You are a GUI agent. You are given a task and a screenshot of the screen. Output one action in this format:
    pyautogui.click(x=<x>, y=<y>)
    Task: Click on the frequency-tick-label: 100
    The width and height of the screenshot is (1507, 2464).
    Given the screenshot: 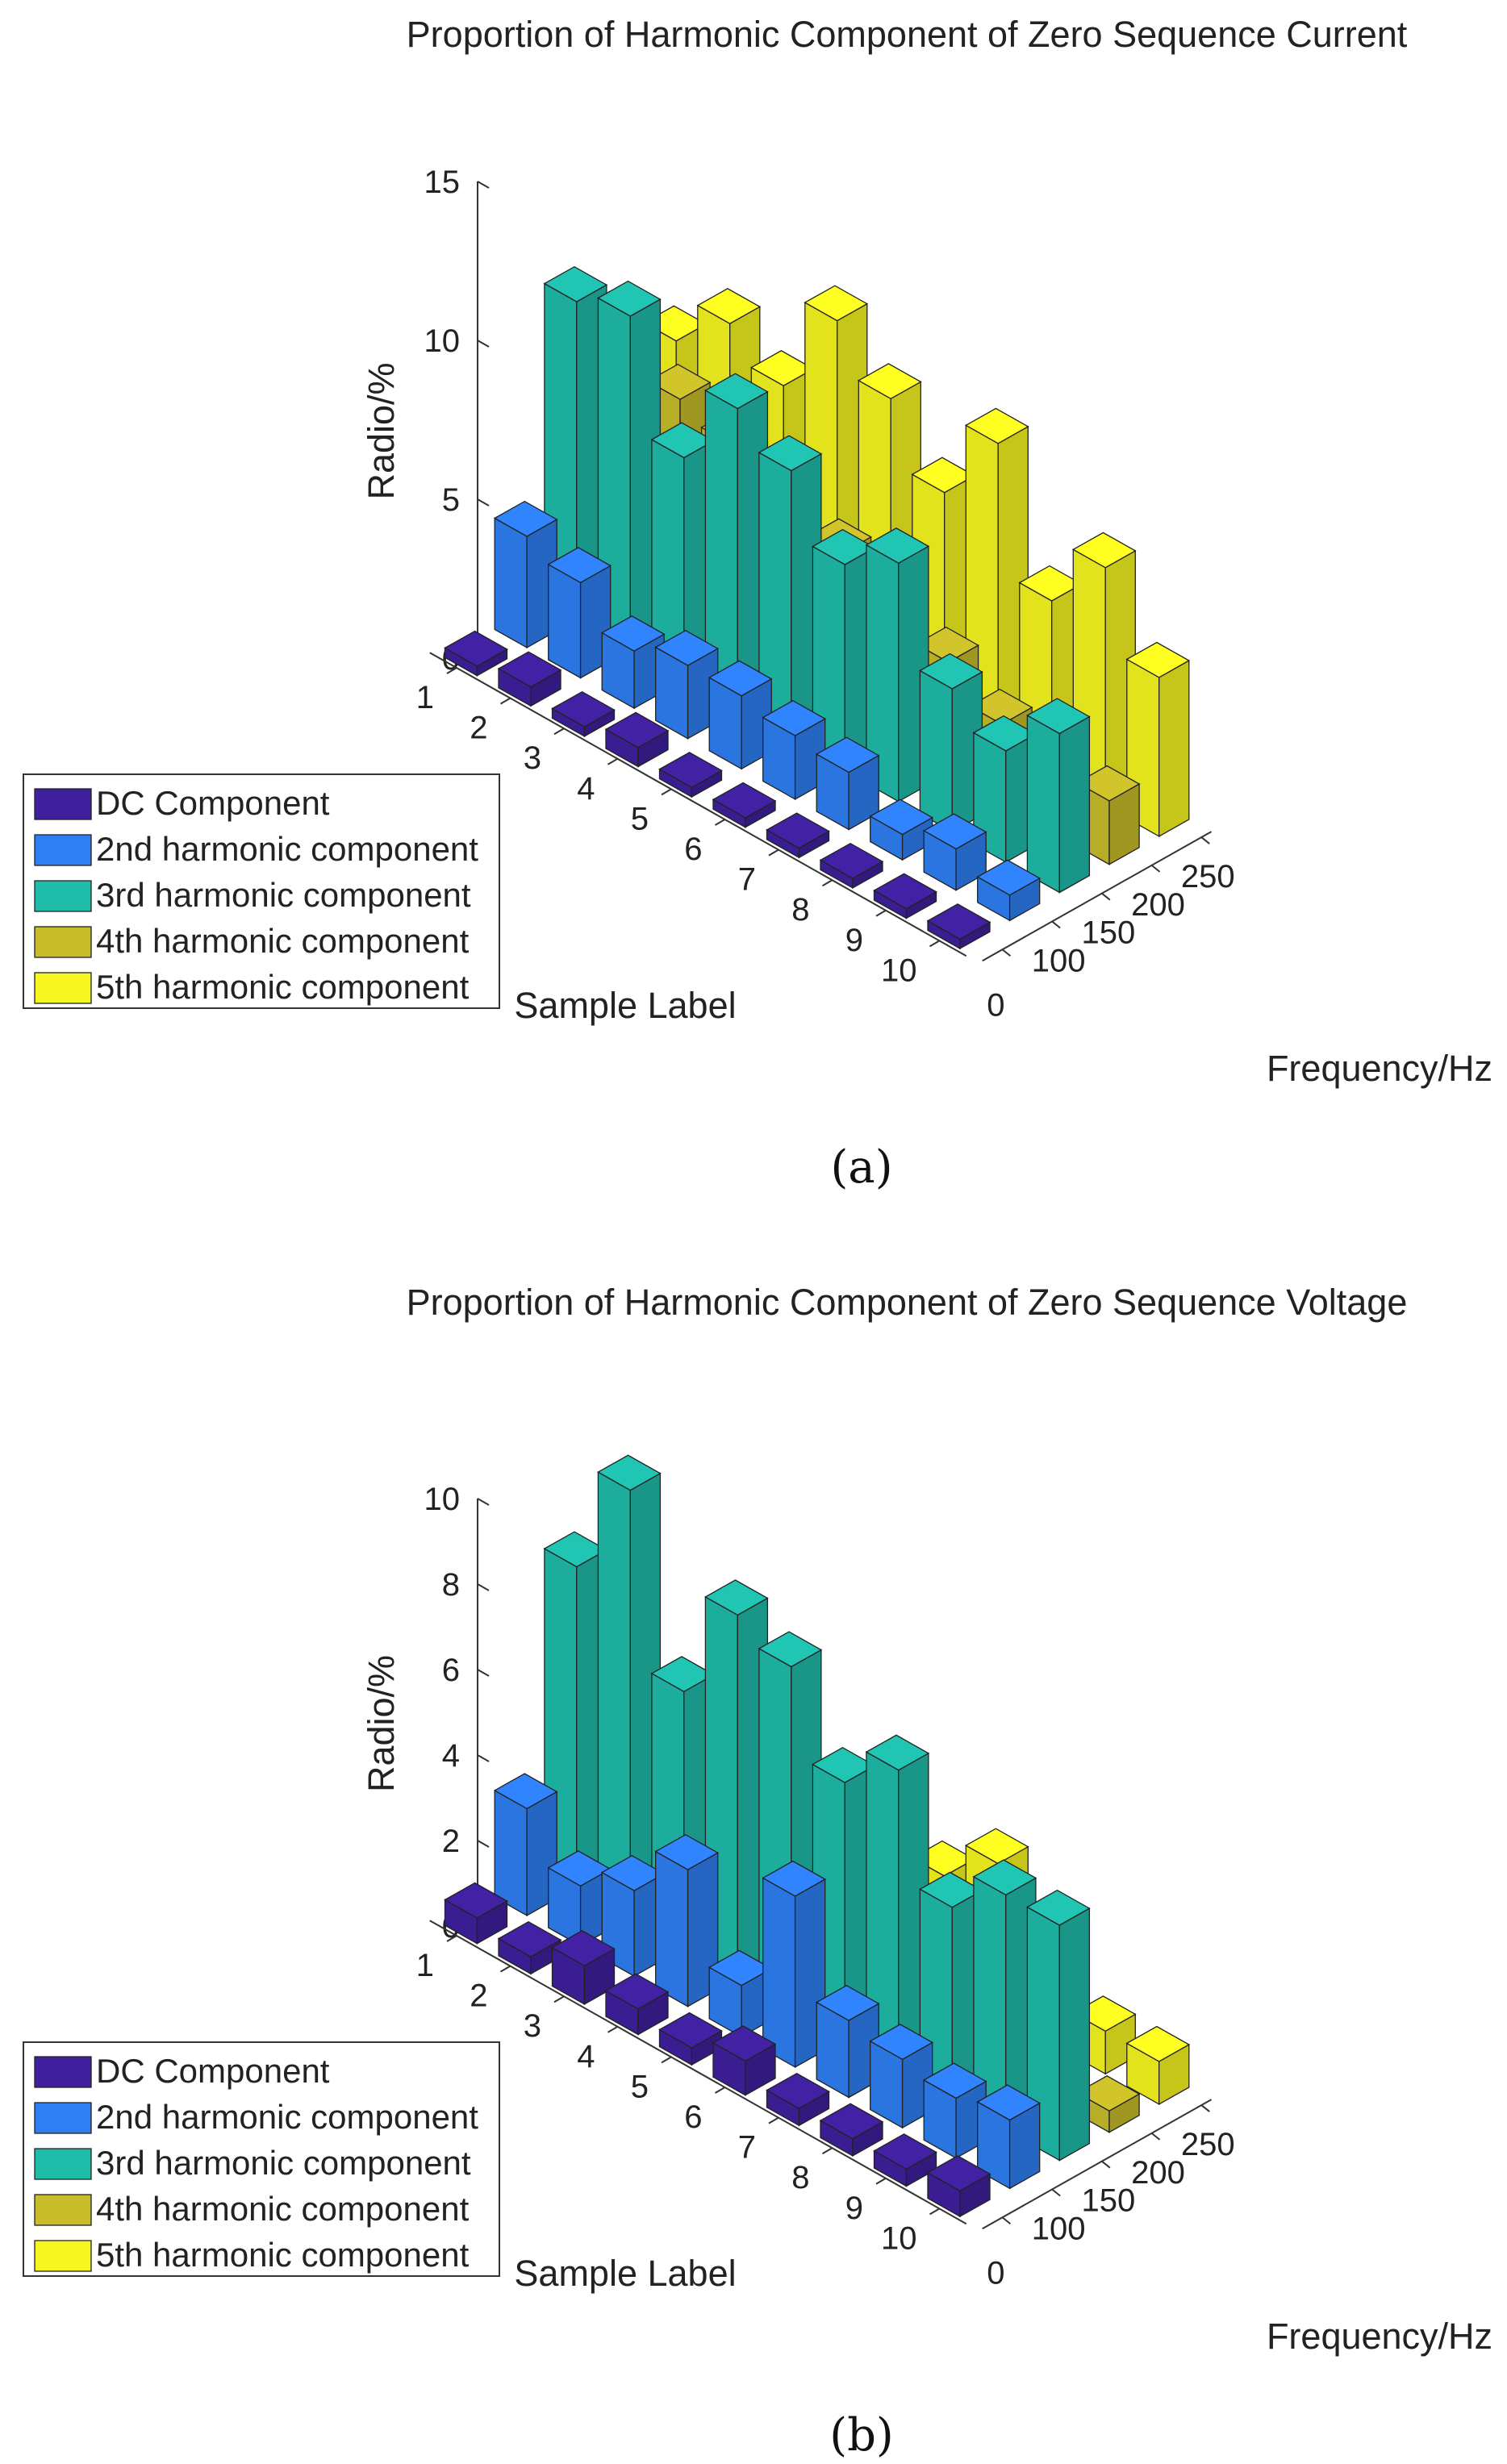 What is the action you would take?
    pyautogui.click(x=1059, y=960)
    